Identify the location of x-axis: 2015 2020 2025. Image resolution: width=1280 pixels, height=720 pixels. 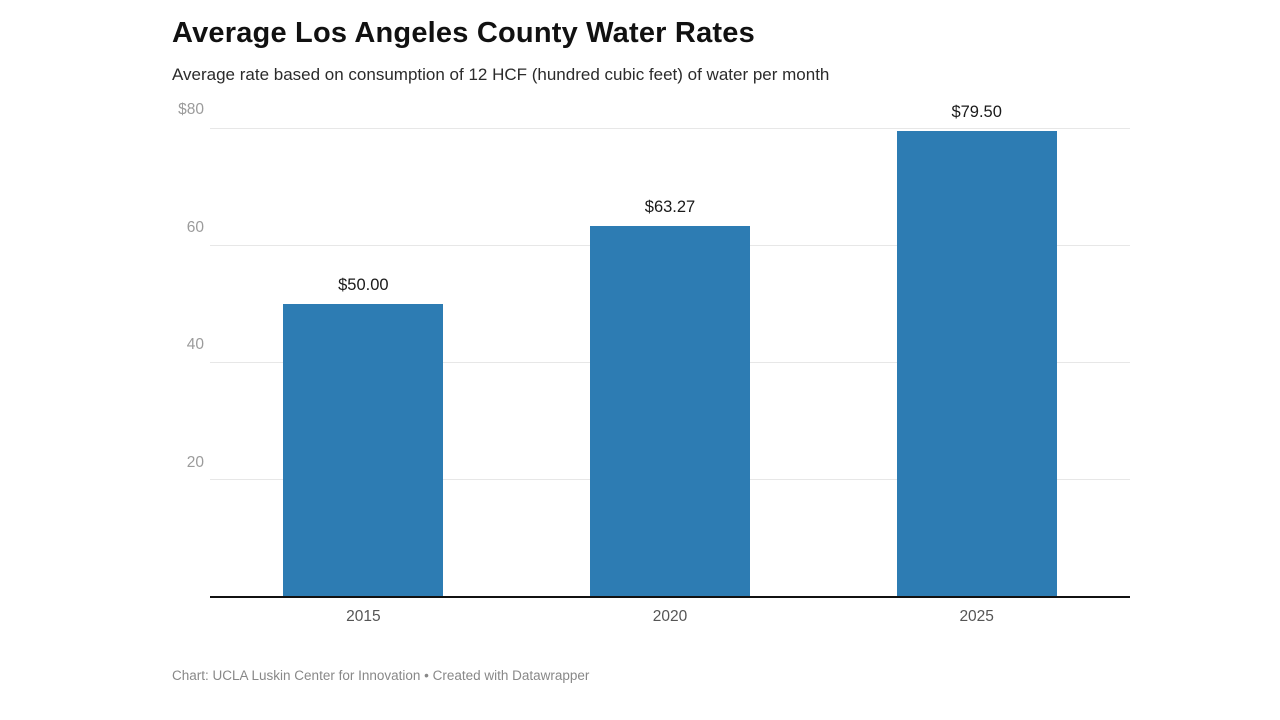
(670, 617).